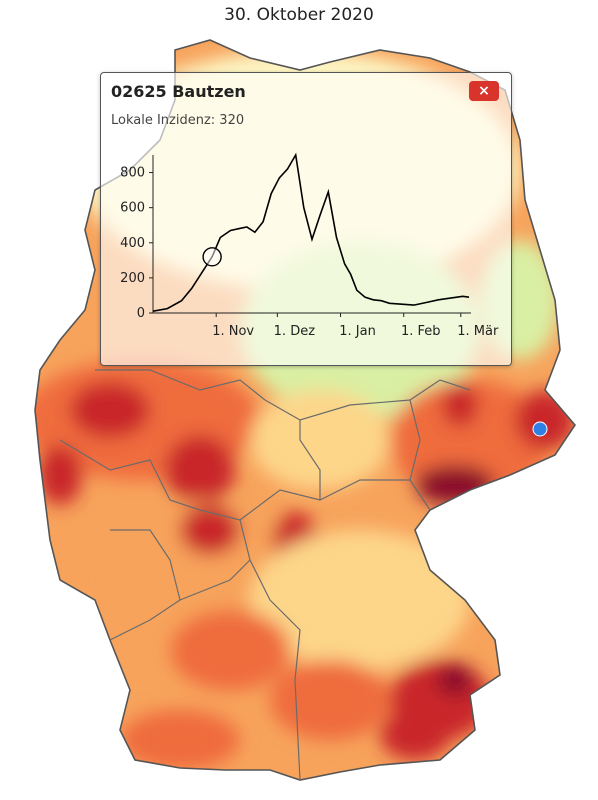 The image size is (598, 800). Describe the element at coordinates (132, 208) in the screenshot. I see `y-tick-label: 600` at that location.